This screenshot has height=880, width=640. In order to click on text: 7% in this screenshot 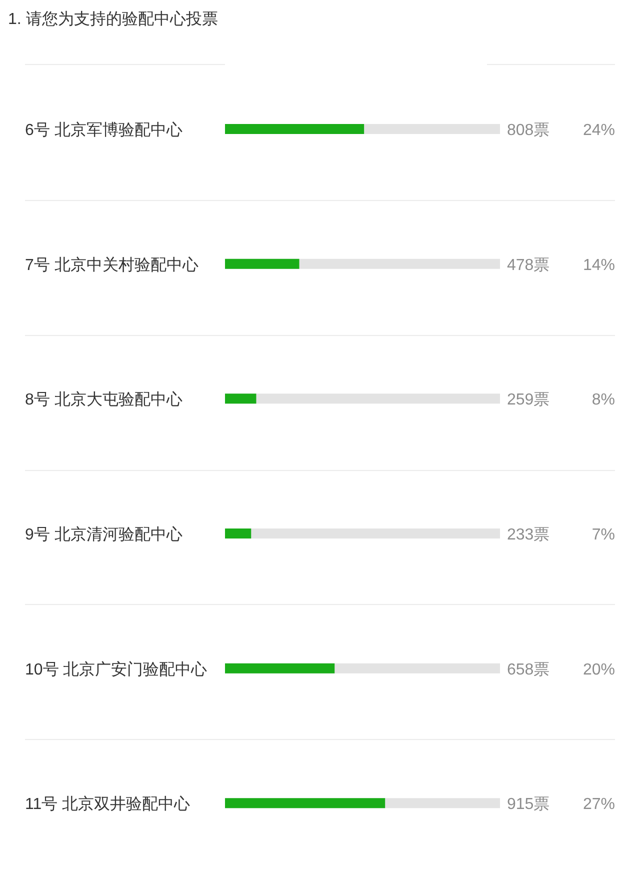, I will do `click(603, 535)`.